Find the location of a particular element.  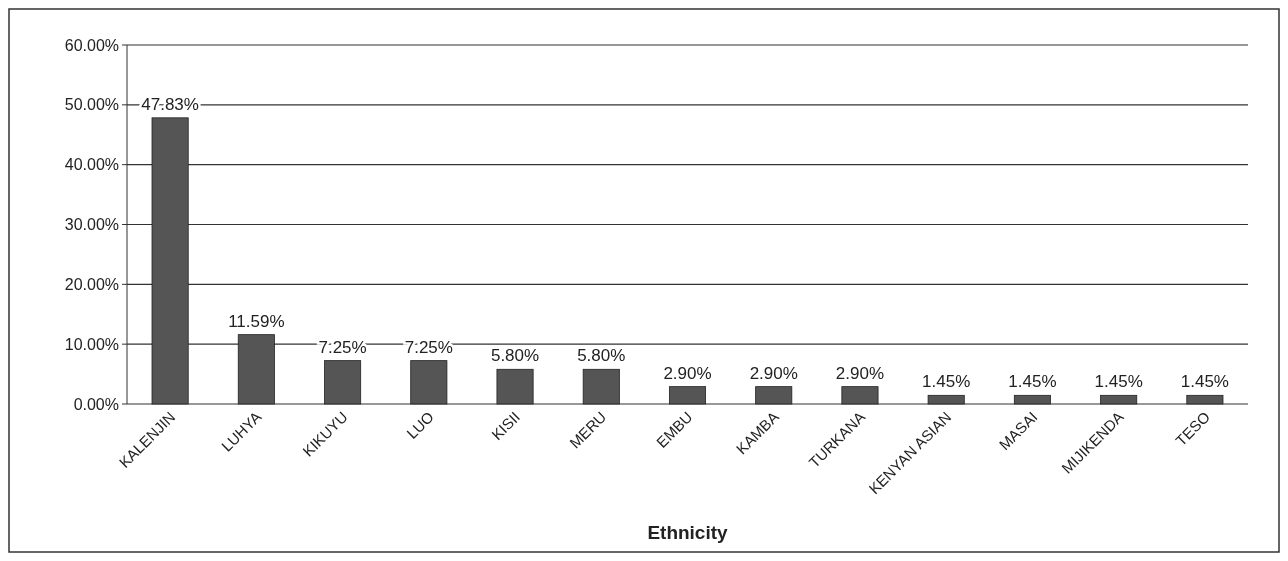

x-axis-title: Ethnicity is located at coordinates (688, 532).